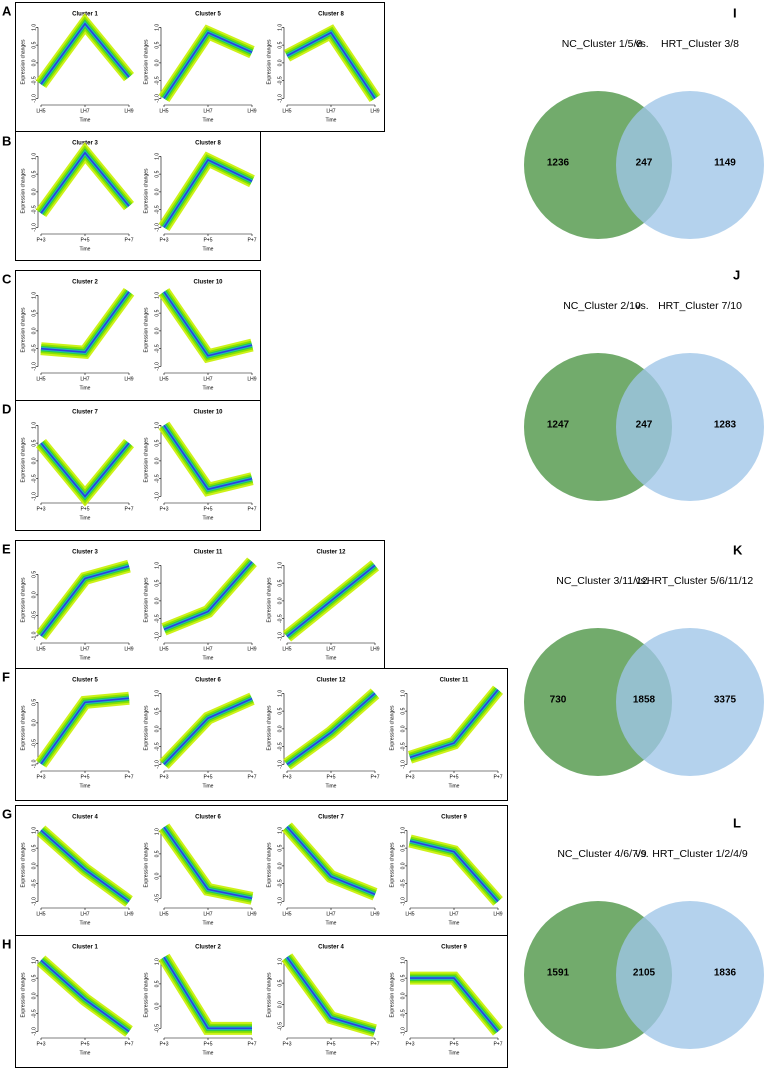  What do you see at coordinates (700, 581) in the screenshot?
I see `venn-title: HRT_Cluster 5/6/11/12` at bounding box center [700, 581].